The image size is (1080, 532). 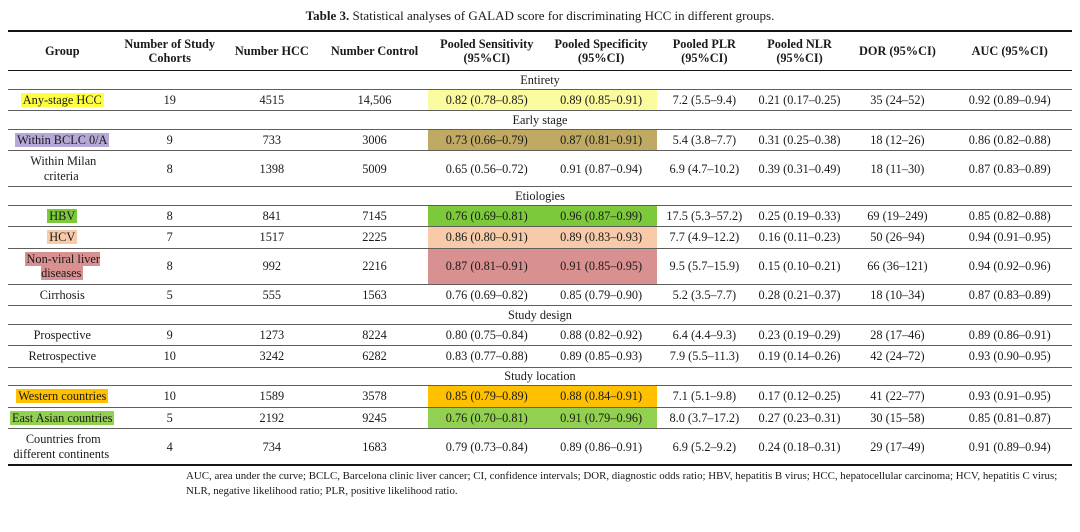 What do you see at coordinates (271, 396) in the screenshot?
I see `cell-hcc: 1589` at bounding box center [271, 396].